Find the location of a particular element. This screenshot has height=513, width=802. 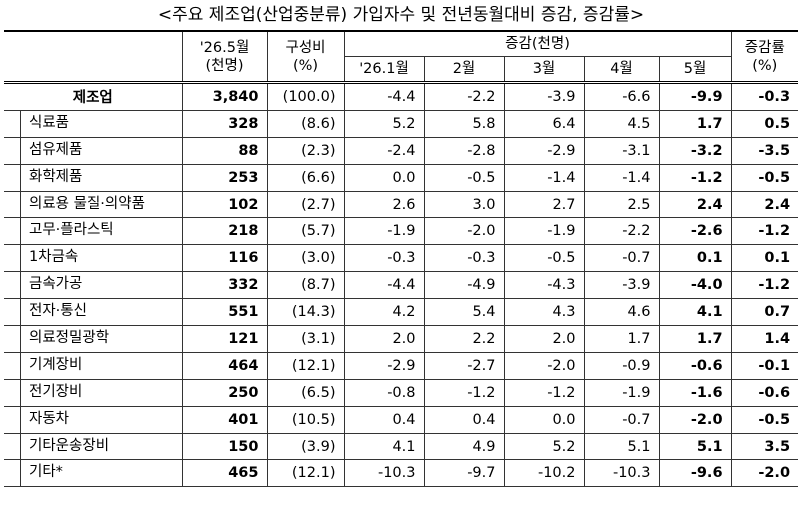

table-row: 제조업 3,840 (100.0) -4.4 -2.2 -3.9 -6.6 -9.9 -0.3 is located at coordinates (401, 96).